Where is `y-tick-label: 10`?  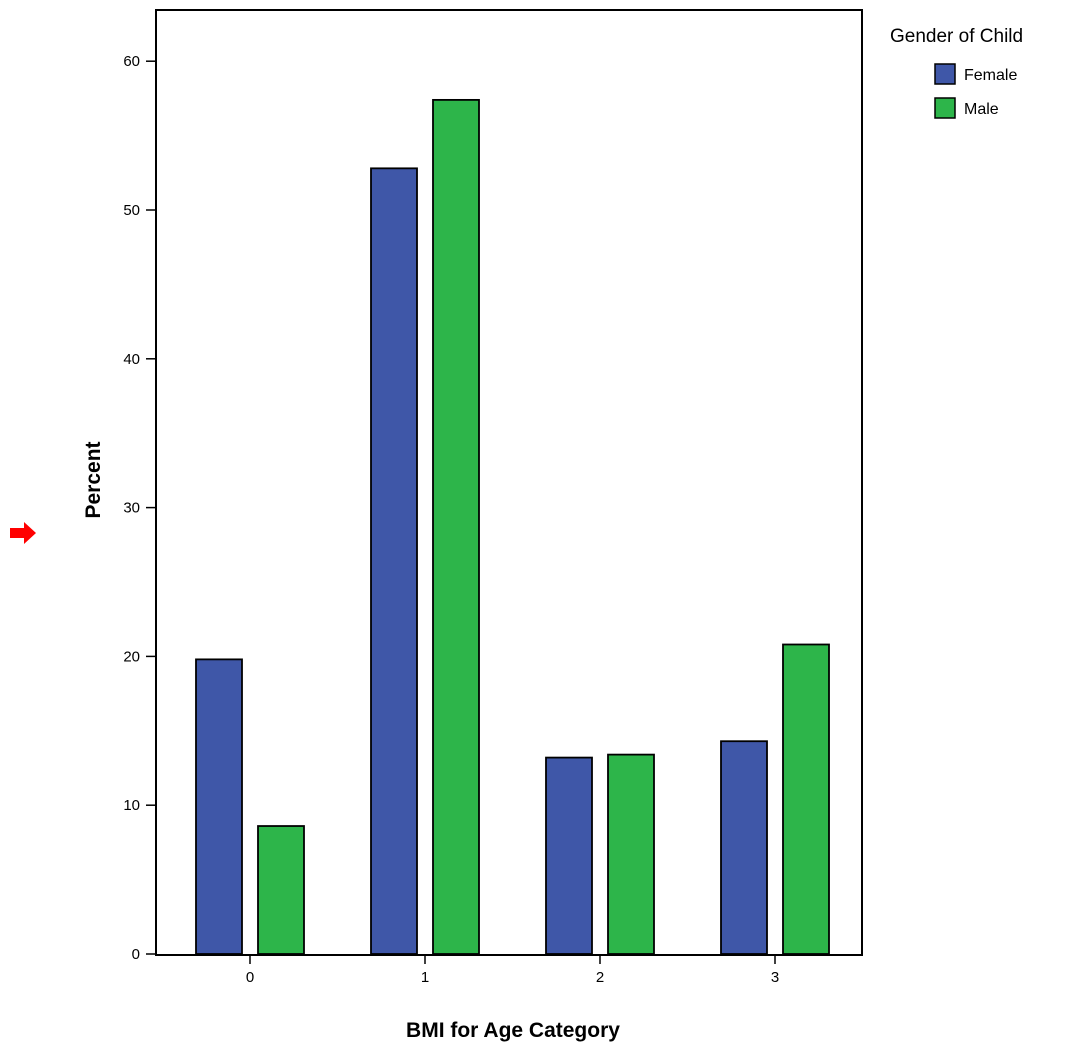 y-tick-label: 10 is located at coordinates (131, 805).